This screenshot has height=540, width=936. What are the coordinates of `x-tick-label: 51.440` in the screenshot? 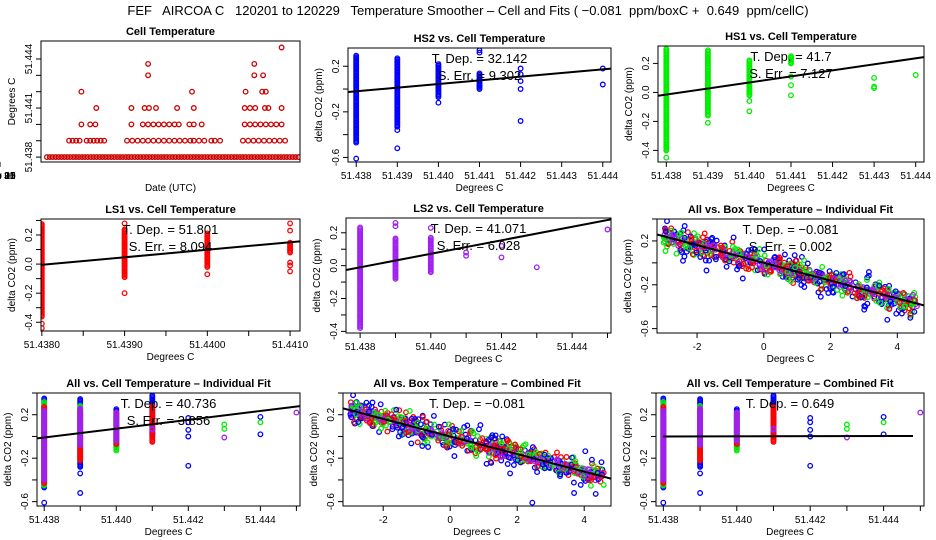 It's located at (116, 520).